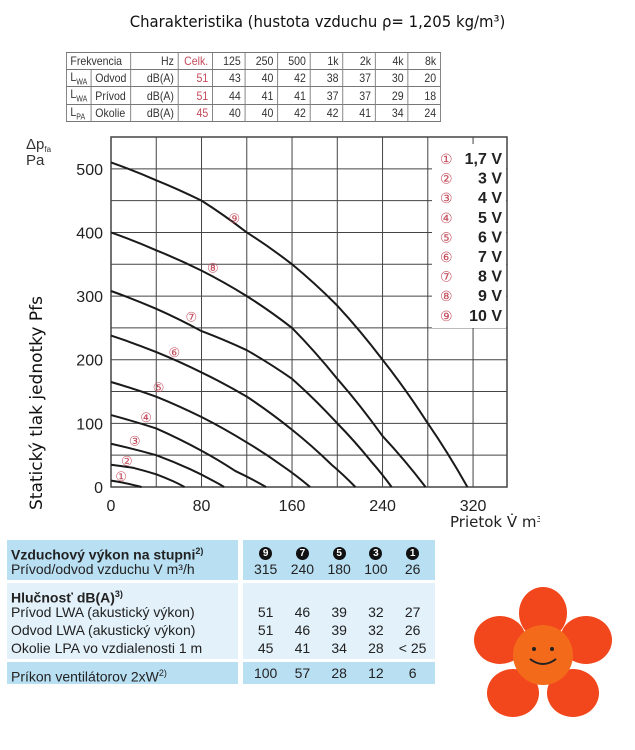 This screenshot has height=750, width=635. What do you see at coordinates (103, 554) in the screenshot?
I see `perf-title-text: Vzduchový výkon na stupni` at bounding box center [103, 554].